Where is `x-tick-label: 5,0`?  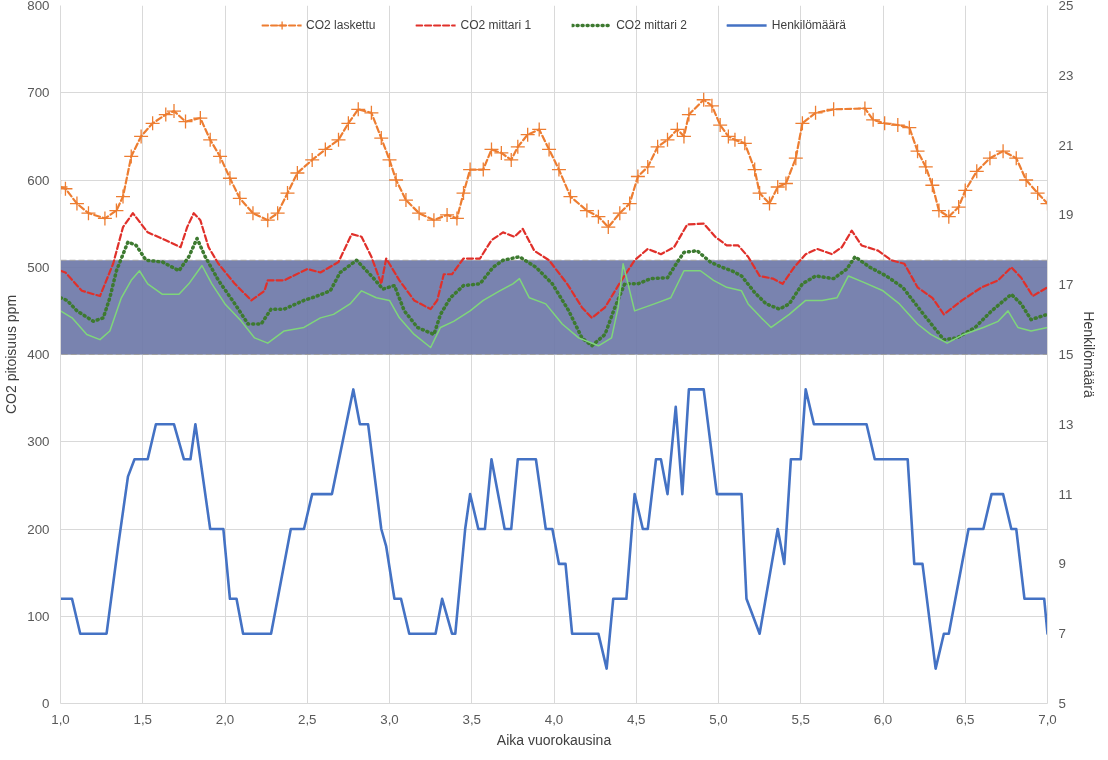
x-tick-label: 5,0 is located at coordinates (718, 719).